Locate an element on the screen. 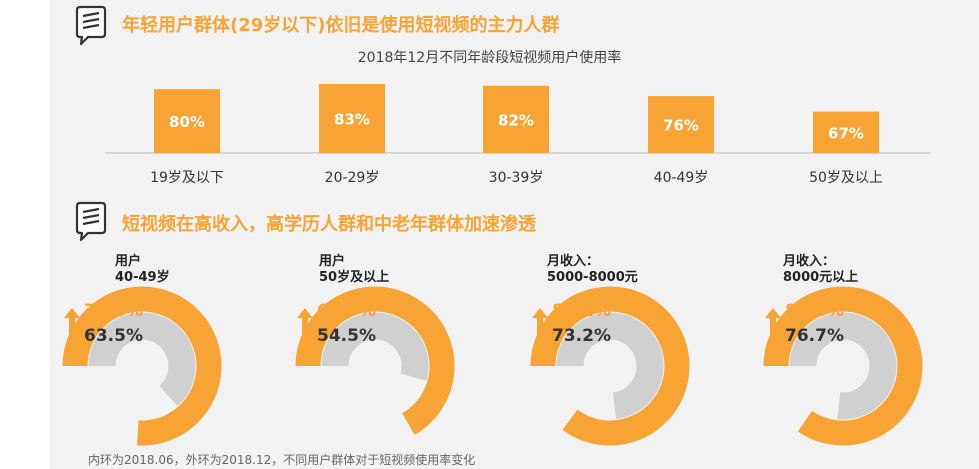  category-label: 20-29岁 is located at coordinates (352, 178).